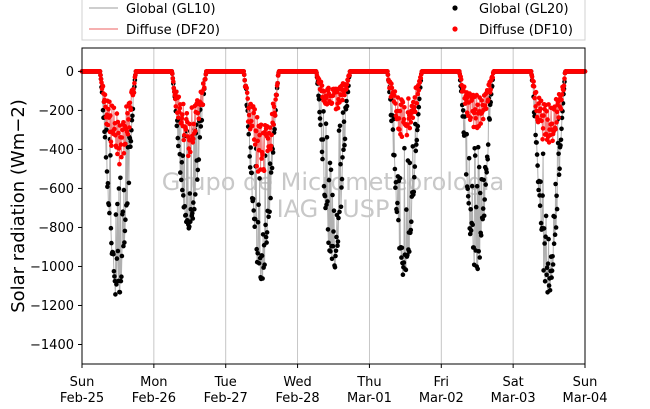  I want to click on watermark-line-1: Grupo de Micrometeorologia, so click(333, 182).